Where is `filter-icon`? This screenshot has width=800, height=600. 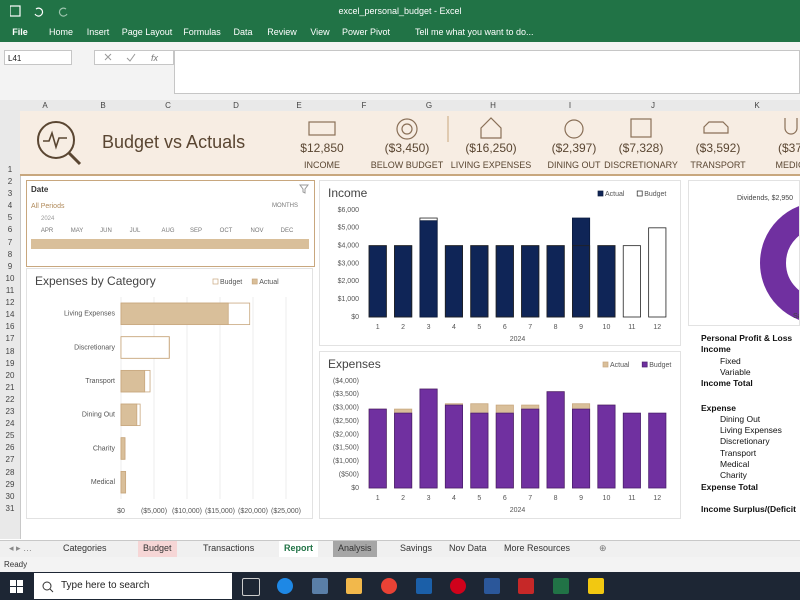 filter-icon is located at coordinates (304, 189).